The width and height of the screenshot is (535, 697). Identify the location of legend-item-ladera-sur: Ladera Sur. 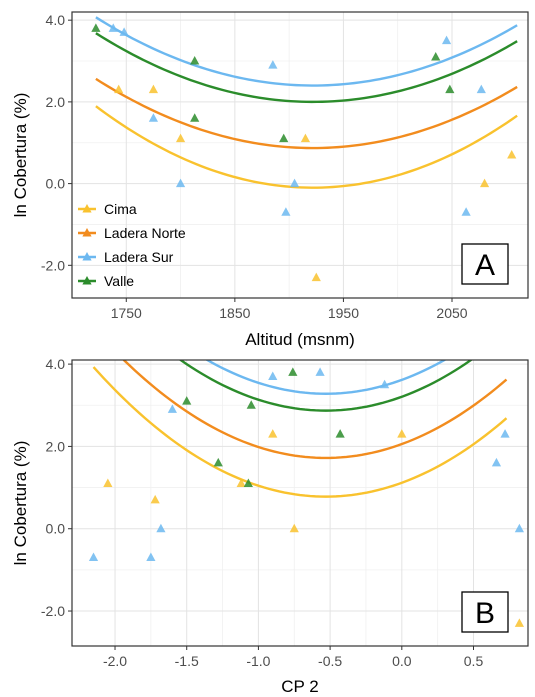
(126, 257).